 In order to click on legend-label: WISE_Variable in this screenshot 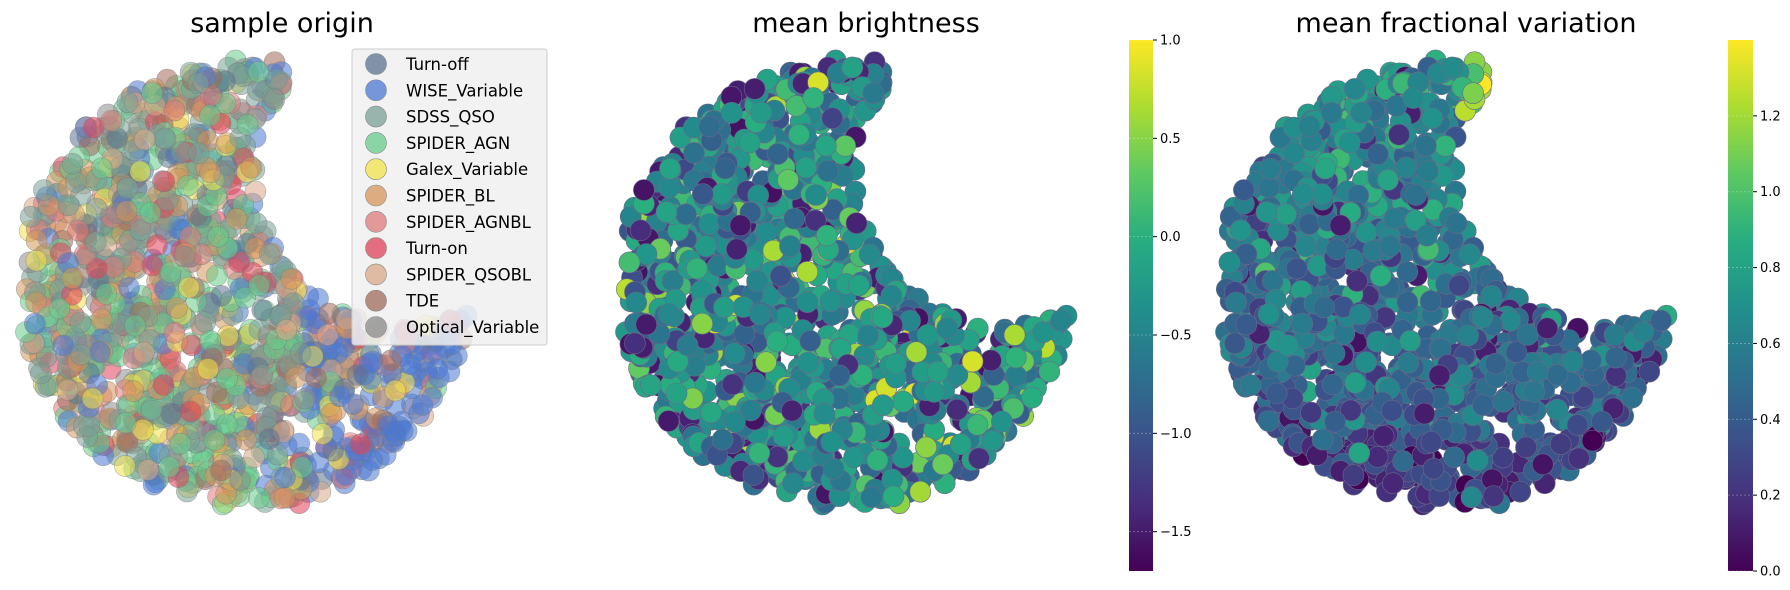, I will do `click(464, 91)`.